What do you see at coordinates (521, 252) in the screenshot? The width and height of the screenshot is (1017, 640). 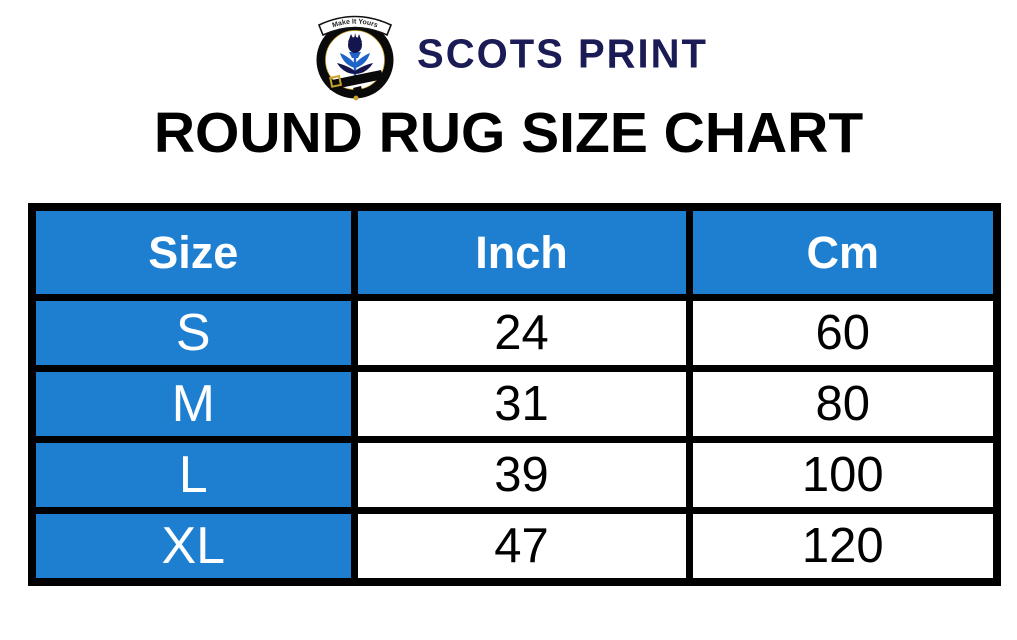 I see `column-header-inch: Inch` at bounding box center [521, 252].